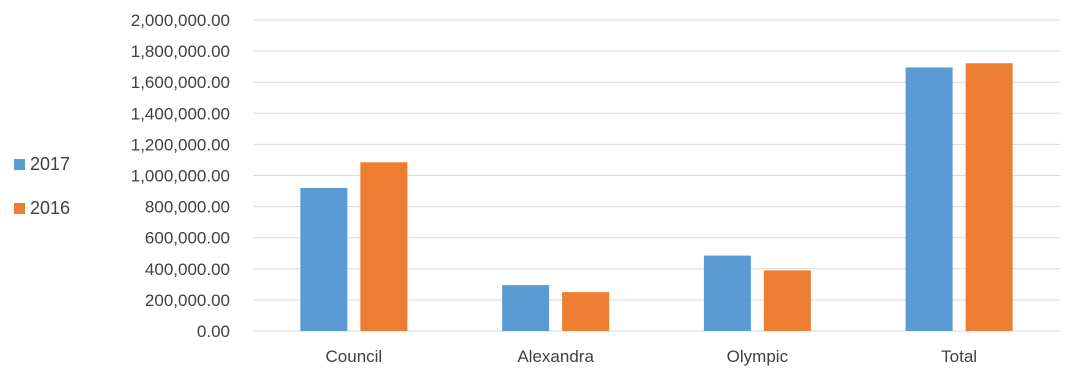 Image resolution: width=1070 pixels, height=377 pixels. What do you see at coordinates (180, 82) in the screenshot?
I see `y-tick-label: 1,600,000.00` at bounding box center [180, 82].